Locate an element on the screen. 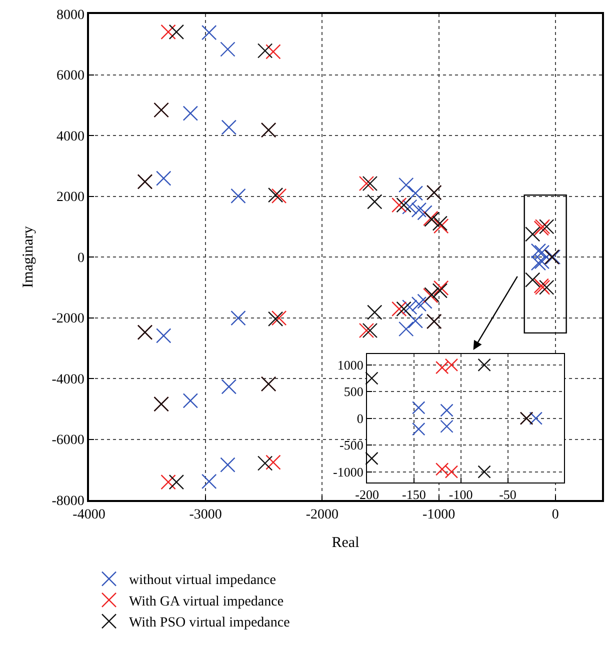 This screenshot has width=605, height=649. y-tick-label: 2000 is located at coordinates (70, 198).